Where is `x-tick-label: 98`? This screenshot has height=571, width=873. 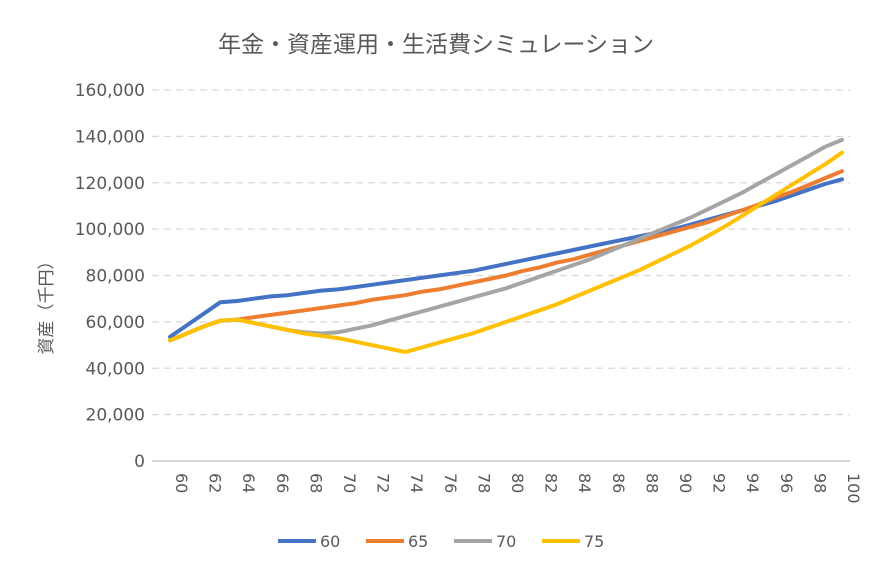
x-tick-label: 98 is located at coordinates (819, 483).